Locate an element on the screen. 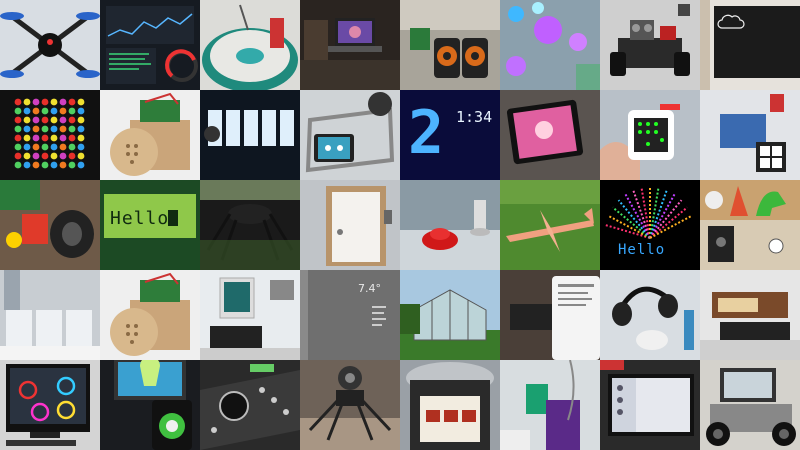 Image resolution: width=800 pixels, height=450 pixels. tile-led-matrix-hello: Hello is located at coordinates (650, 225).